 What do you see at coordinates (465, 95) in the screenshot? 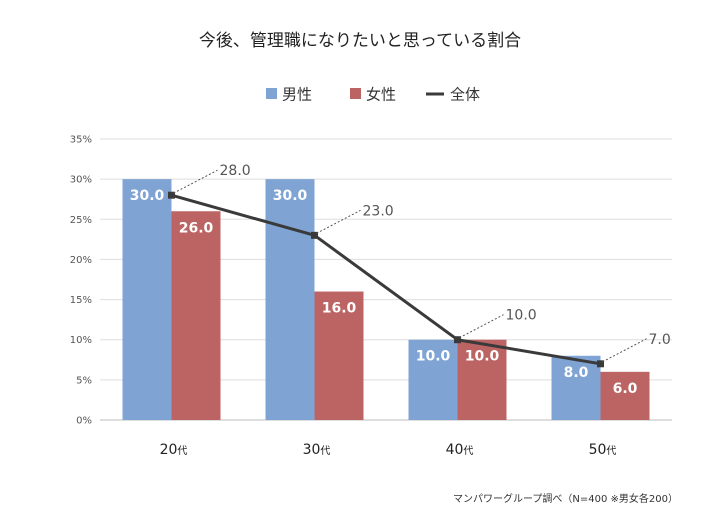
I see `legend-label: 全体` at bounding box center [465, 95].